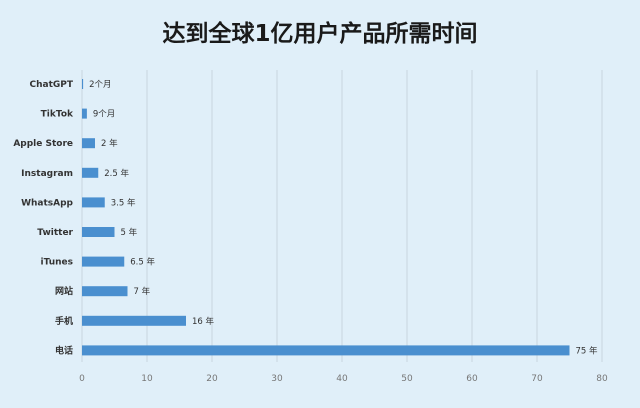  I want to click on chart-title: 达到全球1亿用户产品所需时间, so click(320, 34).